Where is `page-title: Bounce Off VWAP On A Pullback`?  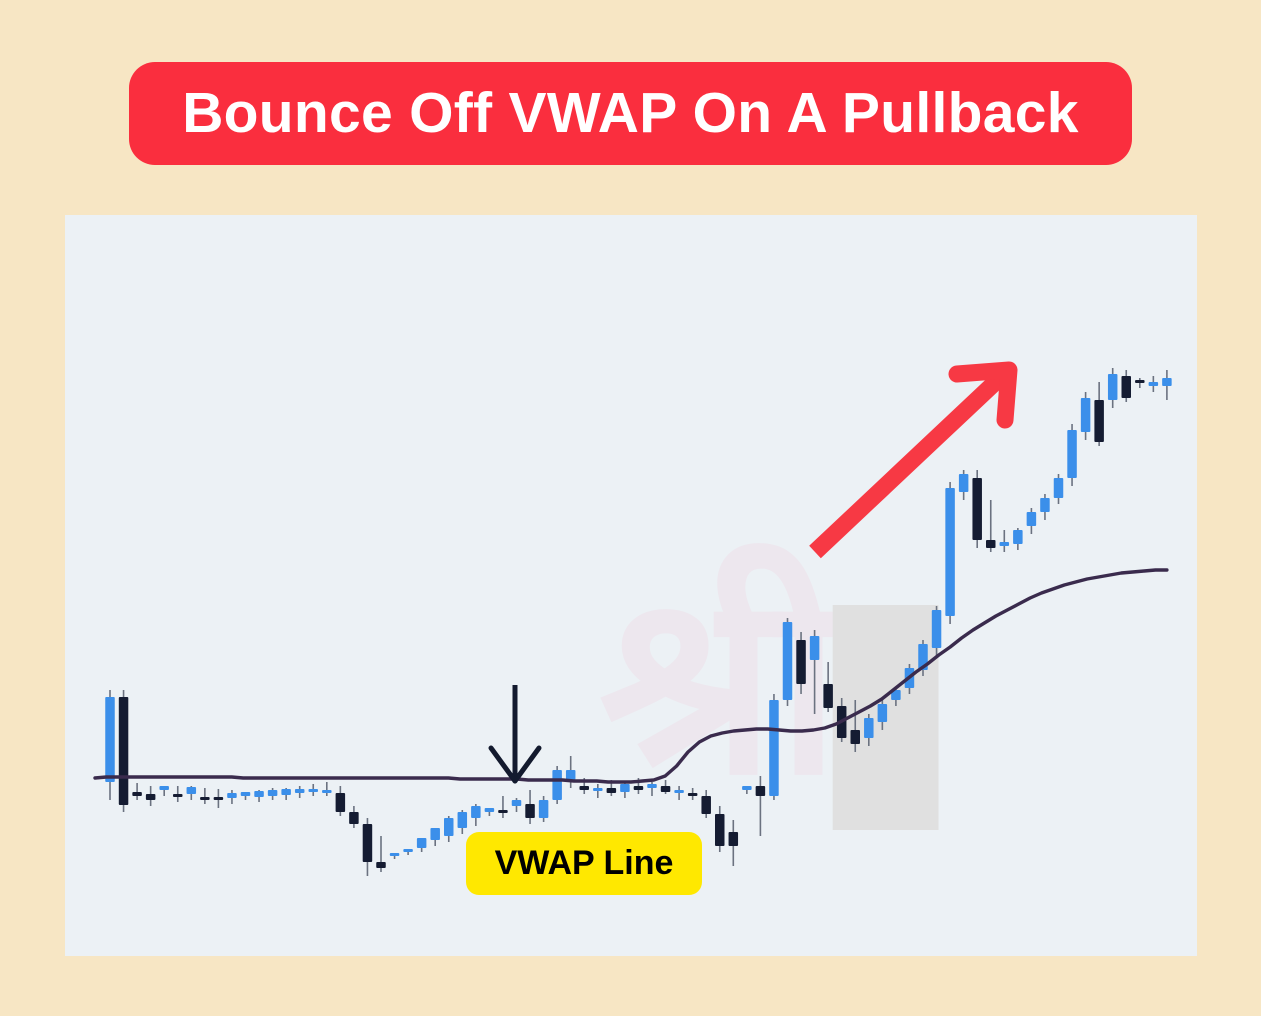 page-title: Bounce Off VWAP On A Pullback is located at coordinates (630, 113).